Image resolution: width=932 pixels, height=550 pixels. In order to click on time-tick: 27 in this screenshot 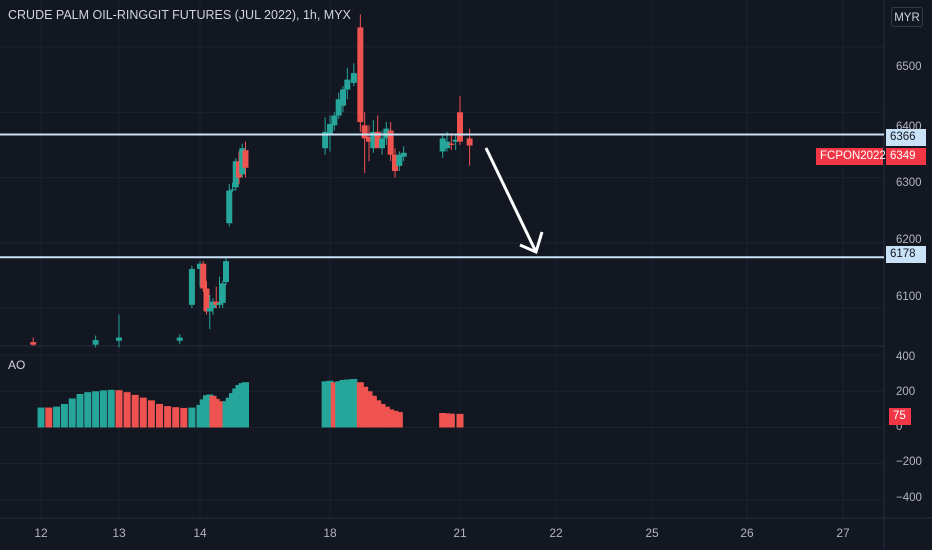, I will do `click(843, 533)`.